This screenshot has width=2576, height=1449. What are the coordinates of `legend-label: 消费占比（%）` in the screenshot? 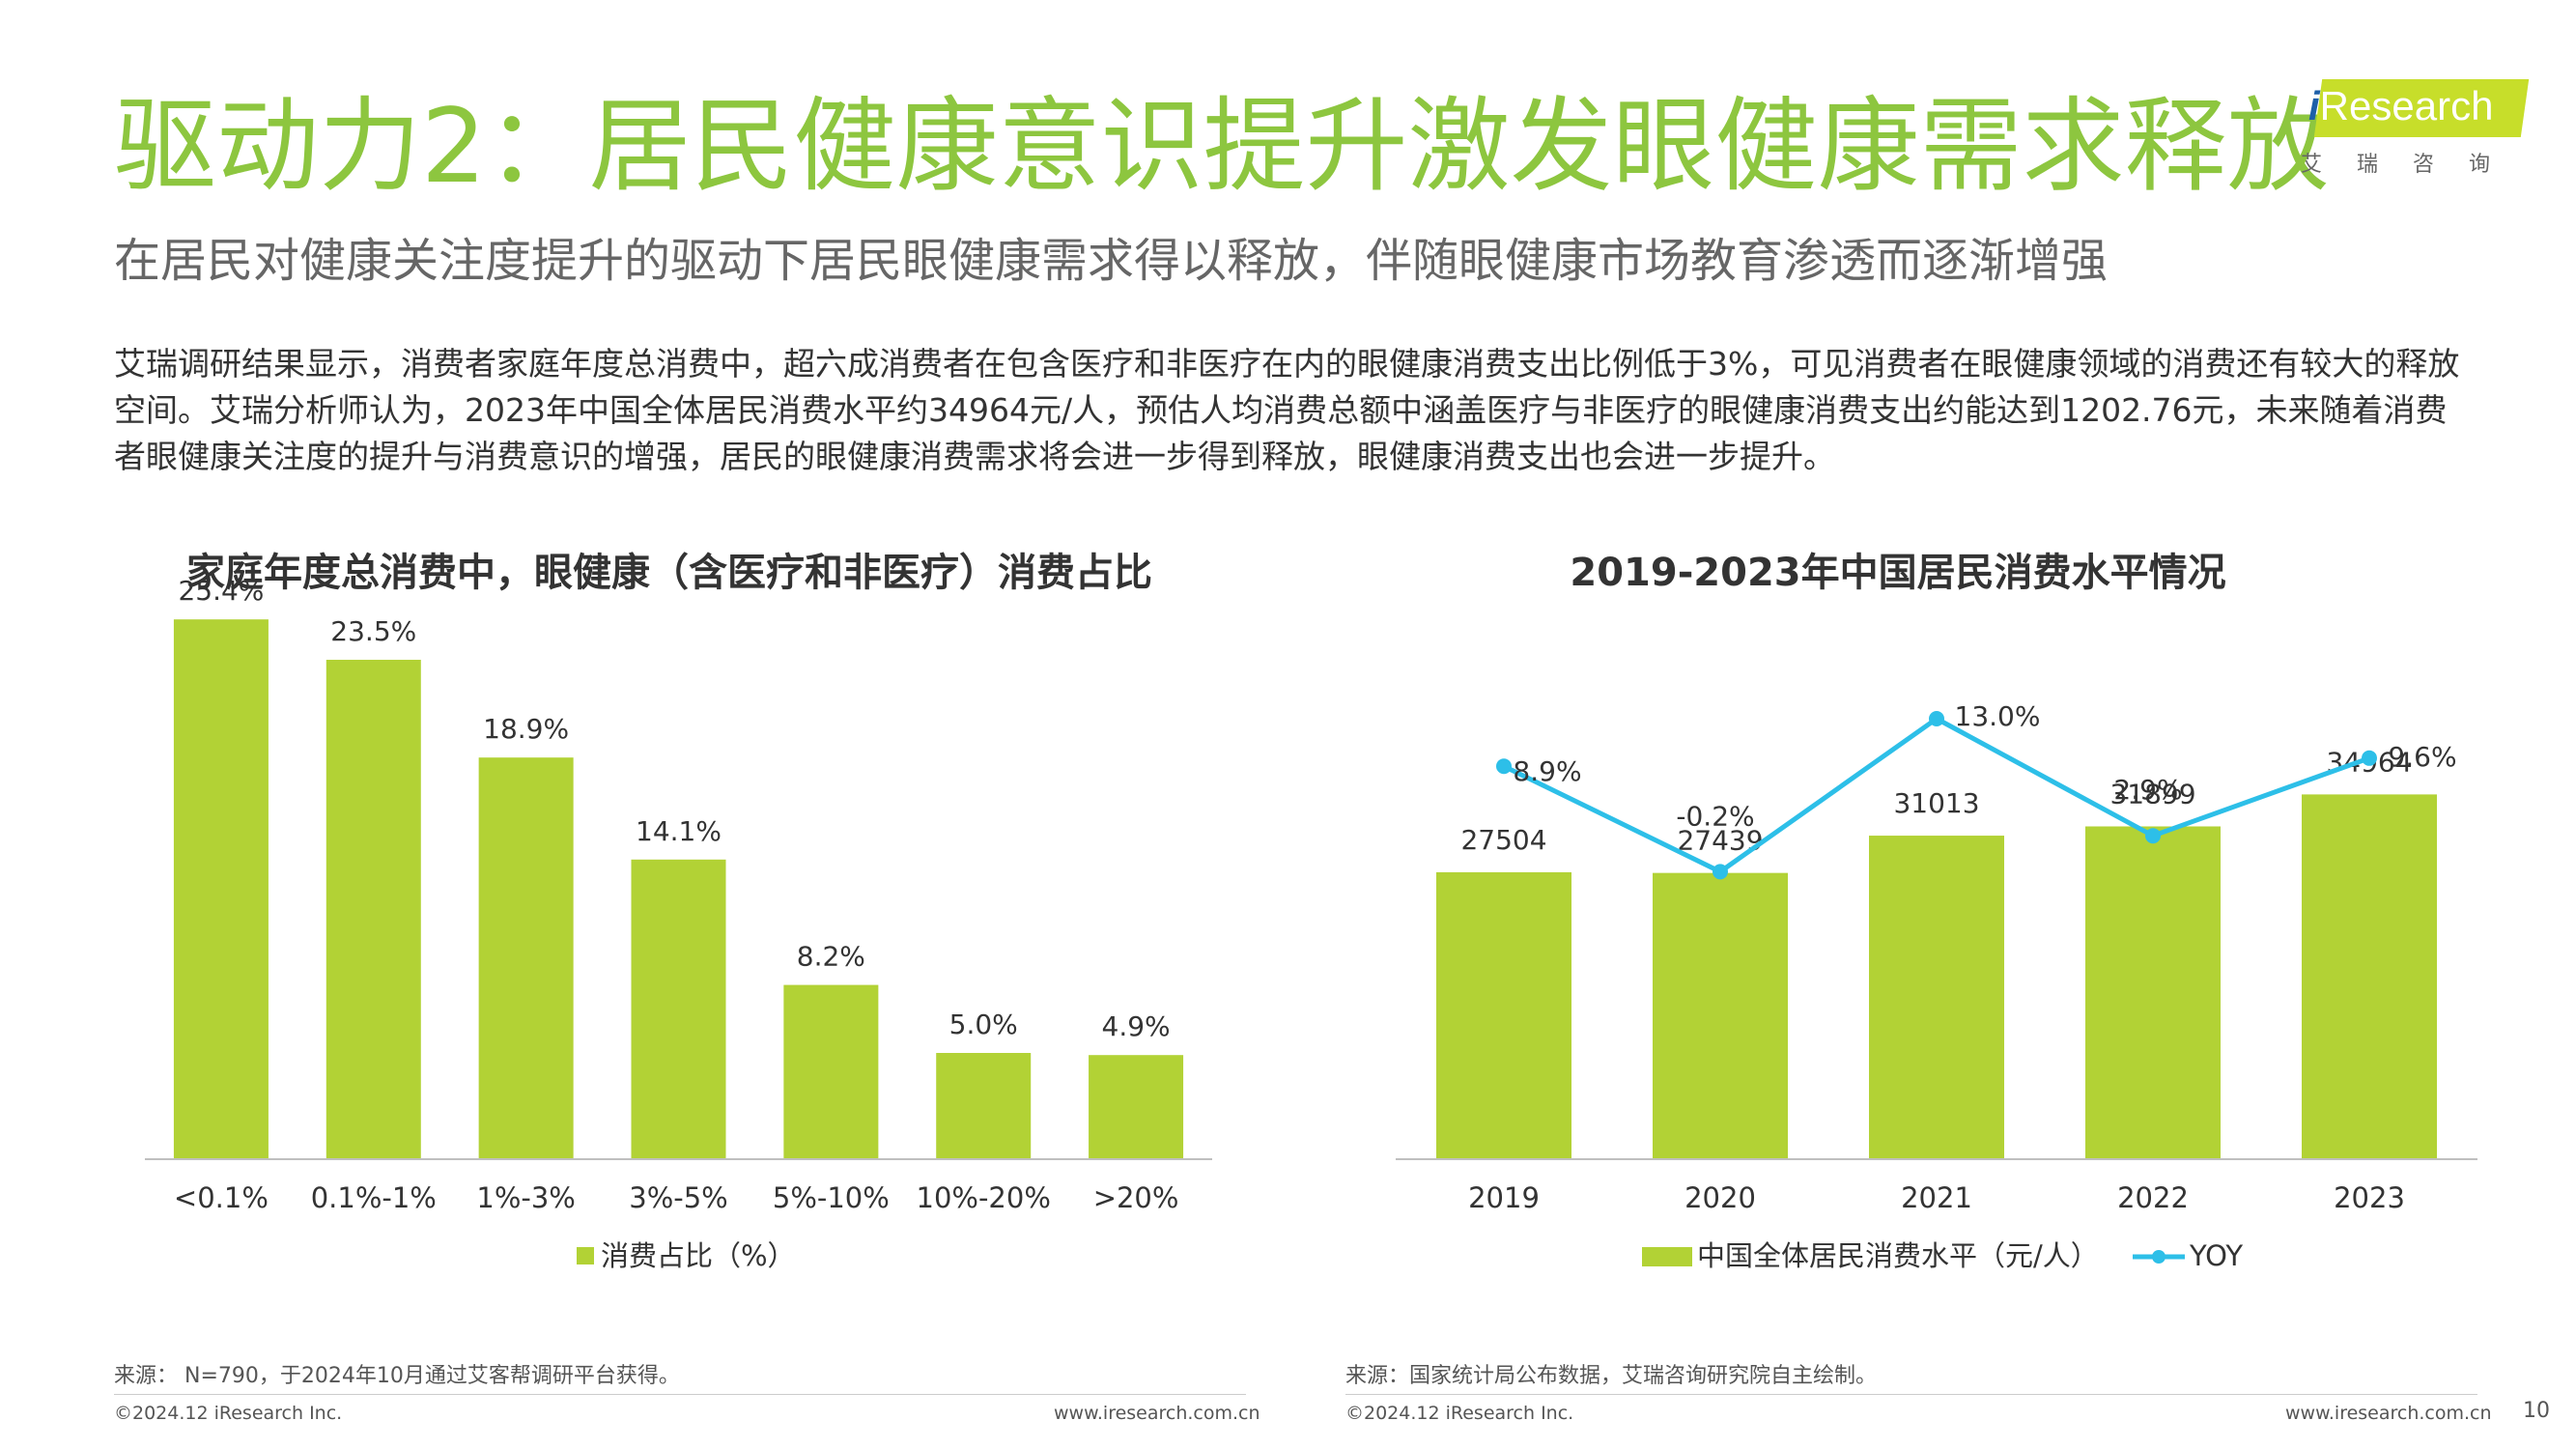 It's located at (698, 1255).